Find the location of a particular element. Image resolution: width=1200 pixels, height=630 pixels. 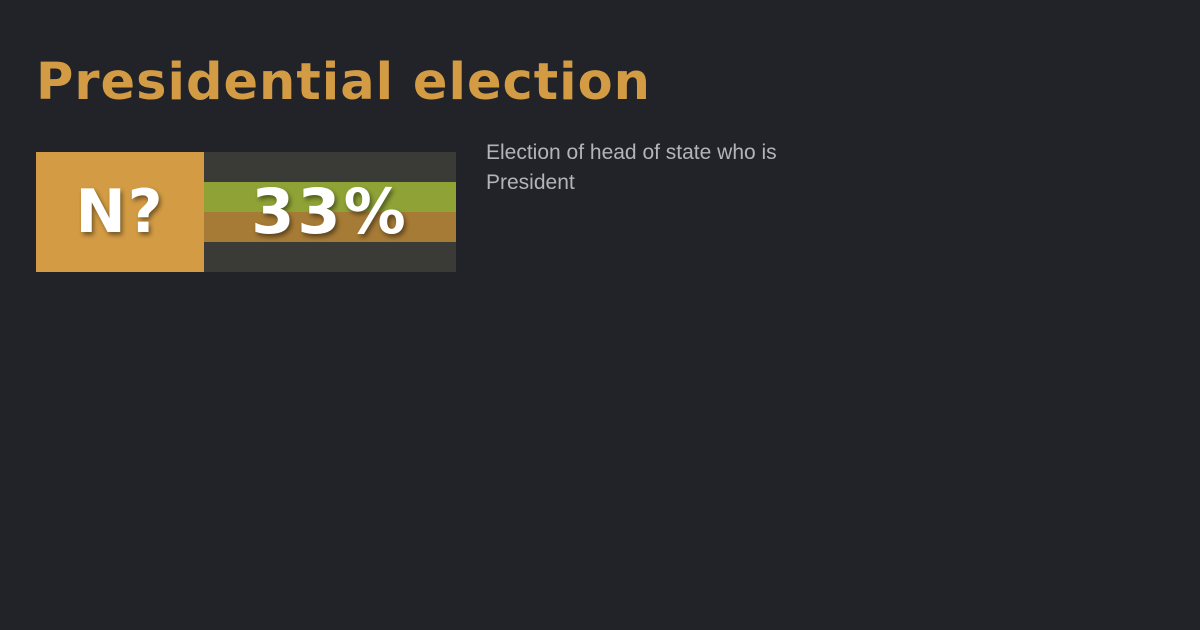

score-bar-lower-band is located at coordinates (330, 227).